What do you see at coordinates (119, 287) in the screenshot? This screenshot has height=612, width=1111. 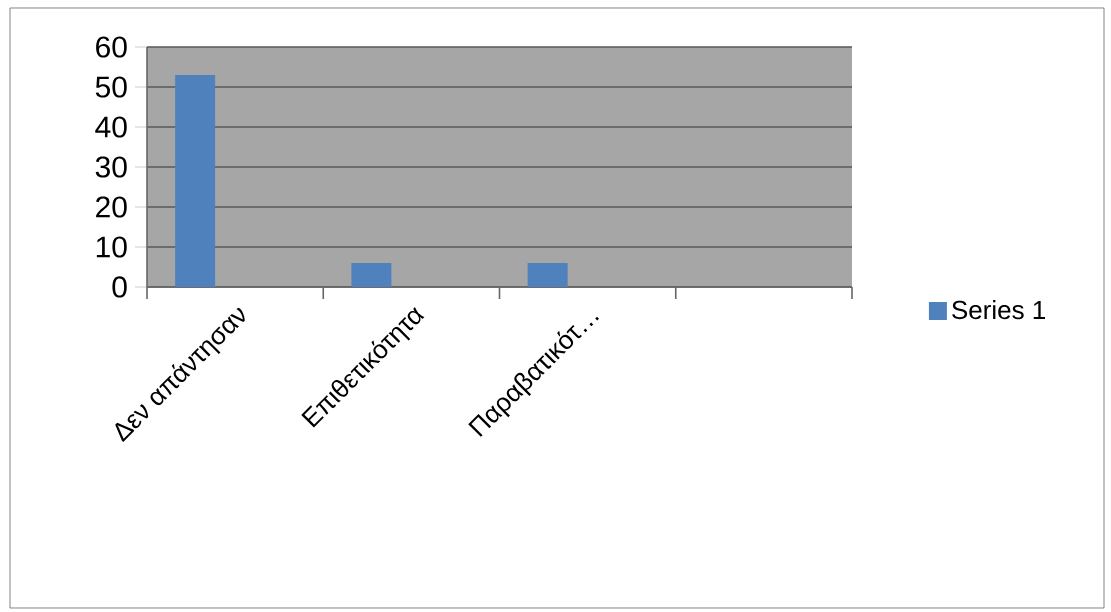 I see `y-tick-label: 0` at bounding box center [119, 287].